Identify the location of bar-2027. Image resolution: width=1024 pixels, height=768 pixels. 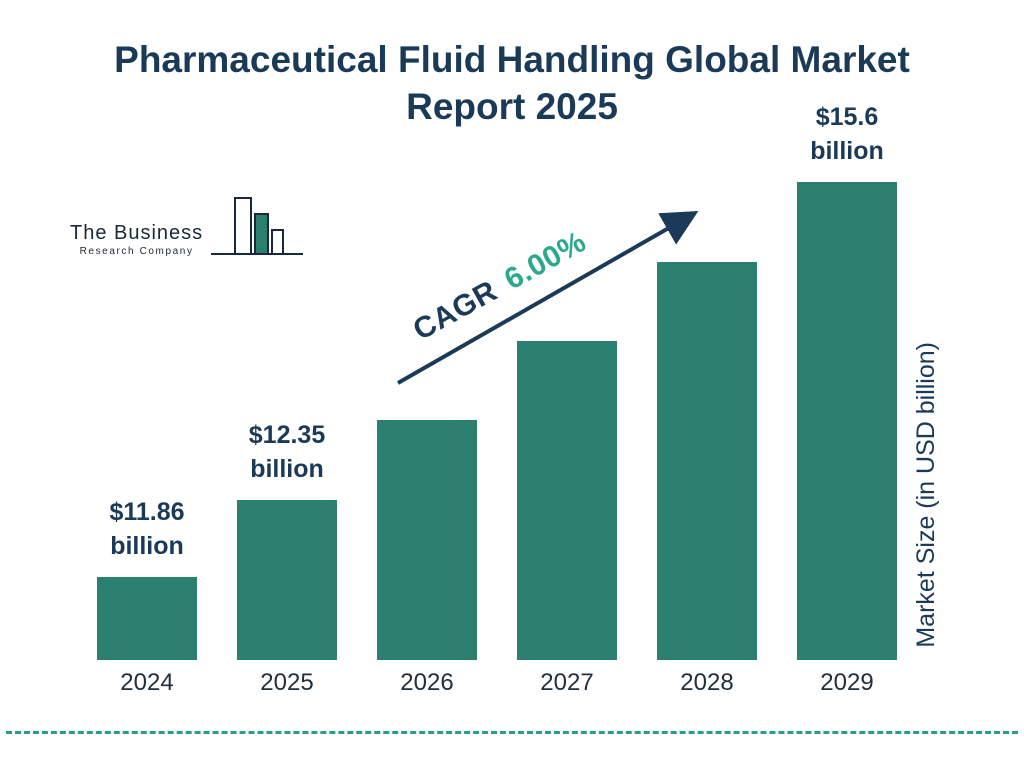
(567, 500).